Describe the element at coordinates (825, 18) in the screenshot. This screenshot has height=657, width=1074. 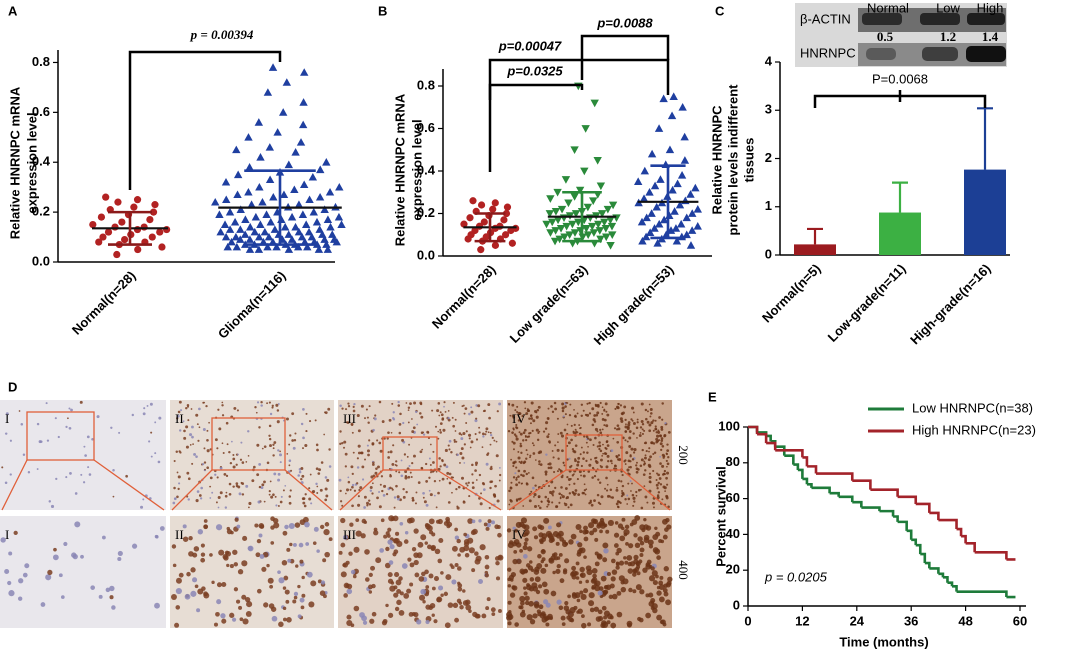
I see `blot-row-label: β-ACTIN` at that location.